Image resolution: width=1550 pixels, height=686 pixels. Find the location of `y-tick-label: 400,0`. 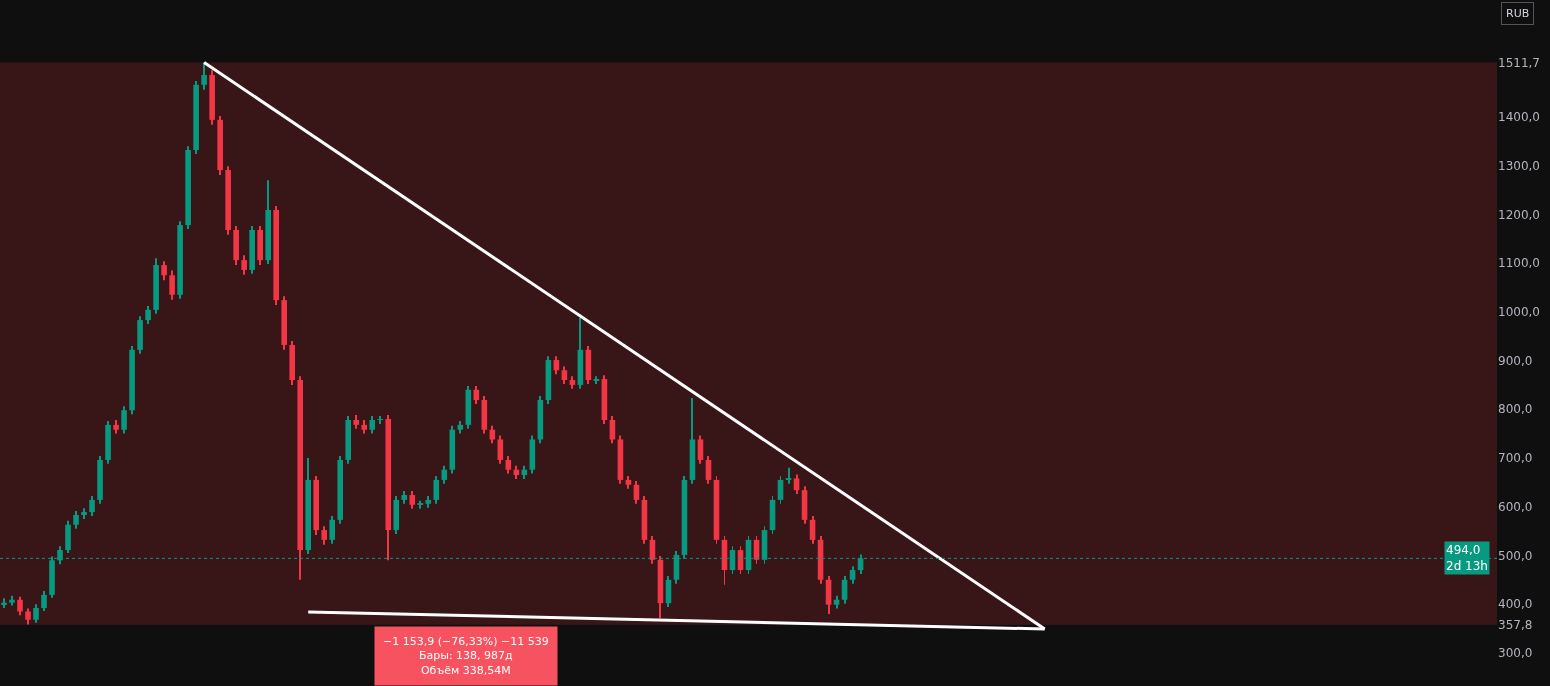

y-tick-label: 400,0 is located at coordinates (1515, 604).